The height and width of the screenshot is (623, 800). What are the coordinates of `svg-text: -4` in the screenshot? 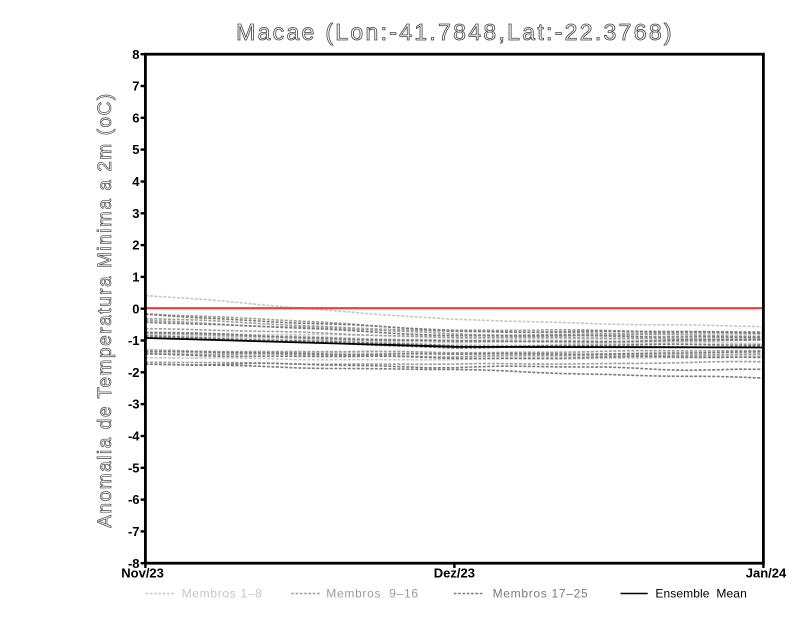 It's located at (134, 436).